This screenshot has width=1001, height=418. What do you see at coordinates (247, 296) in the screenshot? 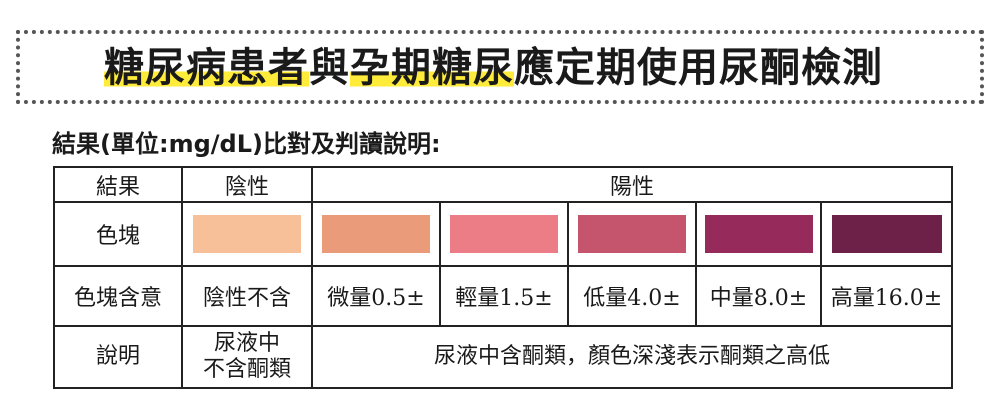
I see `meaning-negative: 陰性不含` at bounding box center [247, 296].